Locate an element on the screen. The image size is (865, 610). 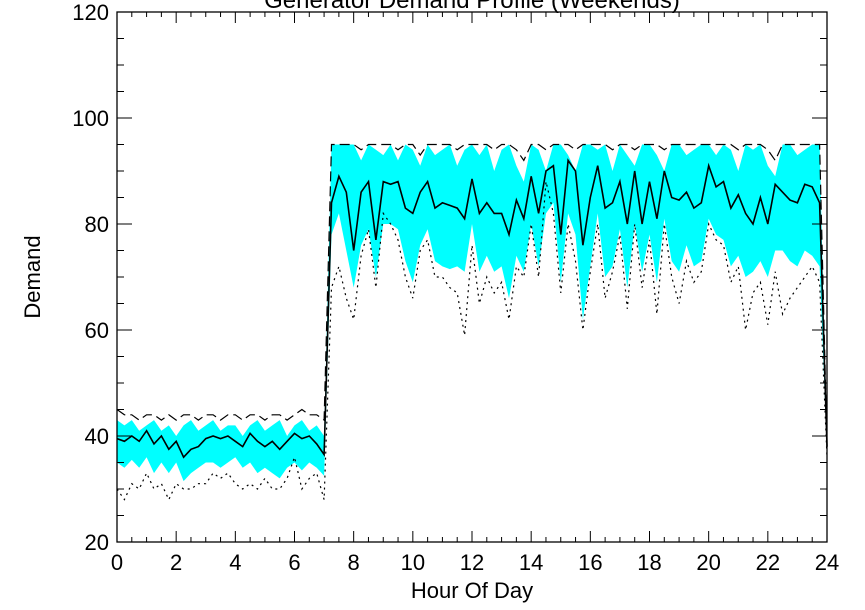
y-tick-label: 120 is located at coordinates (90, 12).